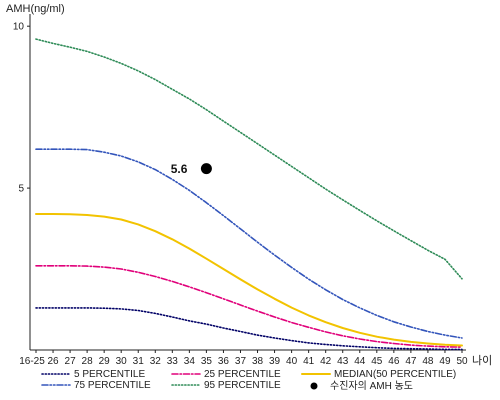 This screenshot has width=500, height=400. I want to click on x-tick-label: 33, so click(173, 361).